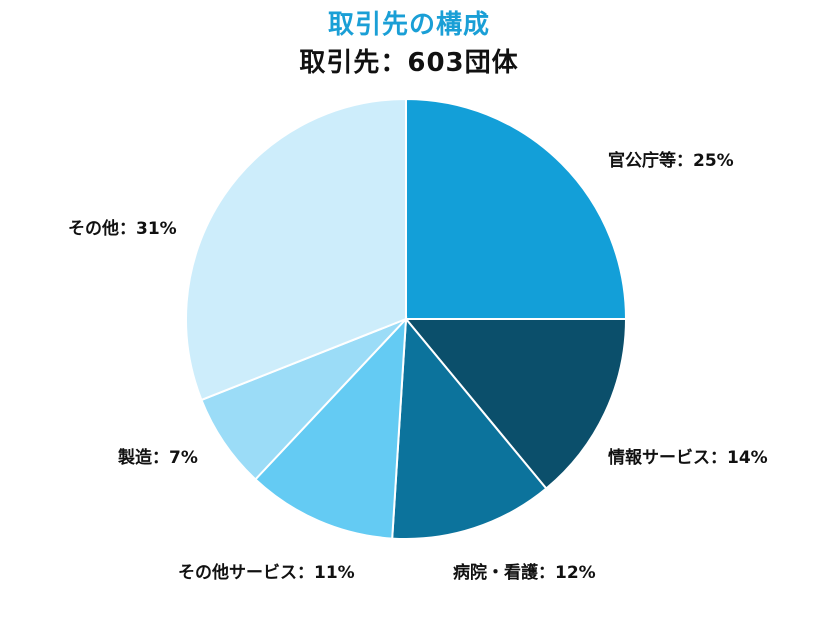 The image size is (818, 617). Describe the element at coordinates (330, 428) in the screenshot. I see `pie-slice-other-service` at that location.